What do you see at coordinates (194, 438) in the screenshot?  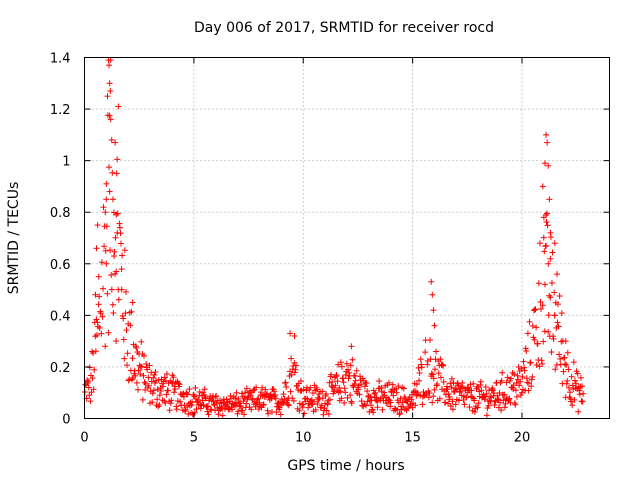 I see `x-tick-label: 5` at bounding box center [194, 438].